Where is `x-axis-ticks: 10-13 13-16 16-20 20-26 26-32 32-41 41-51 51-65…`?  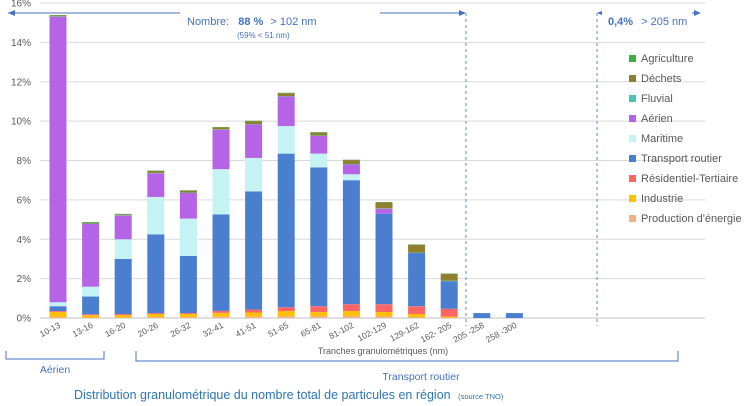
x-axis-ticks: 10-13 13-16 16-20 20-26 26-32 32-41 41-51 51-65… is located at coordinates (278, 332).